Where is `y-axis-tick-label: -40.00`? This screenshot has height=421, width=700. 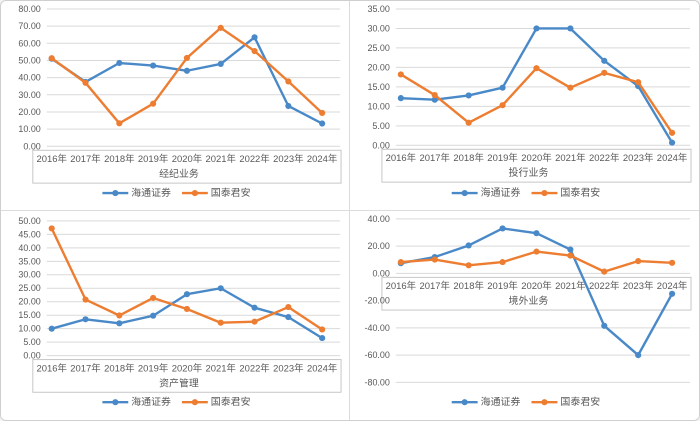 y-axis-tick-label: -40.00 is located at coordinates (376, 328).